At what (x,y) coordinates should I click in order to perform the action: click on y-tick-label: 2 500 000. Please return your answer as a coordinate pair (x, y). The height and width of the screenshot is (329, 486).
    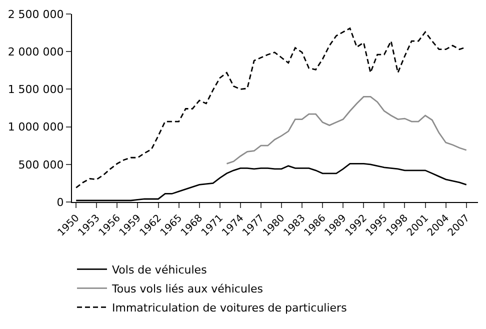
    Looking at the image, I should click on (36, 14).